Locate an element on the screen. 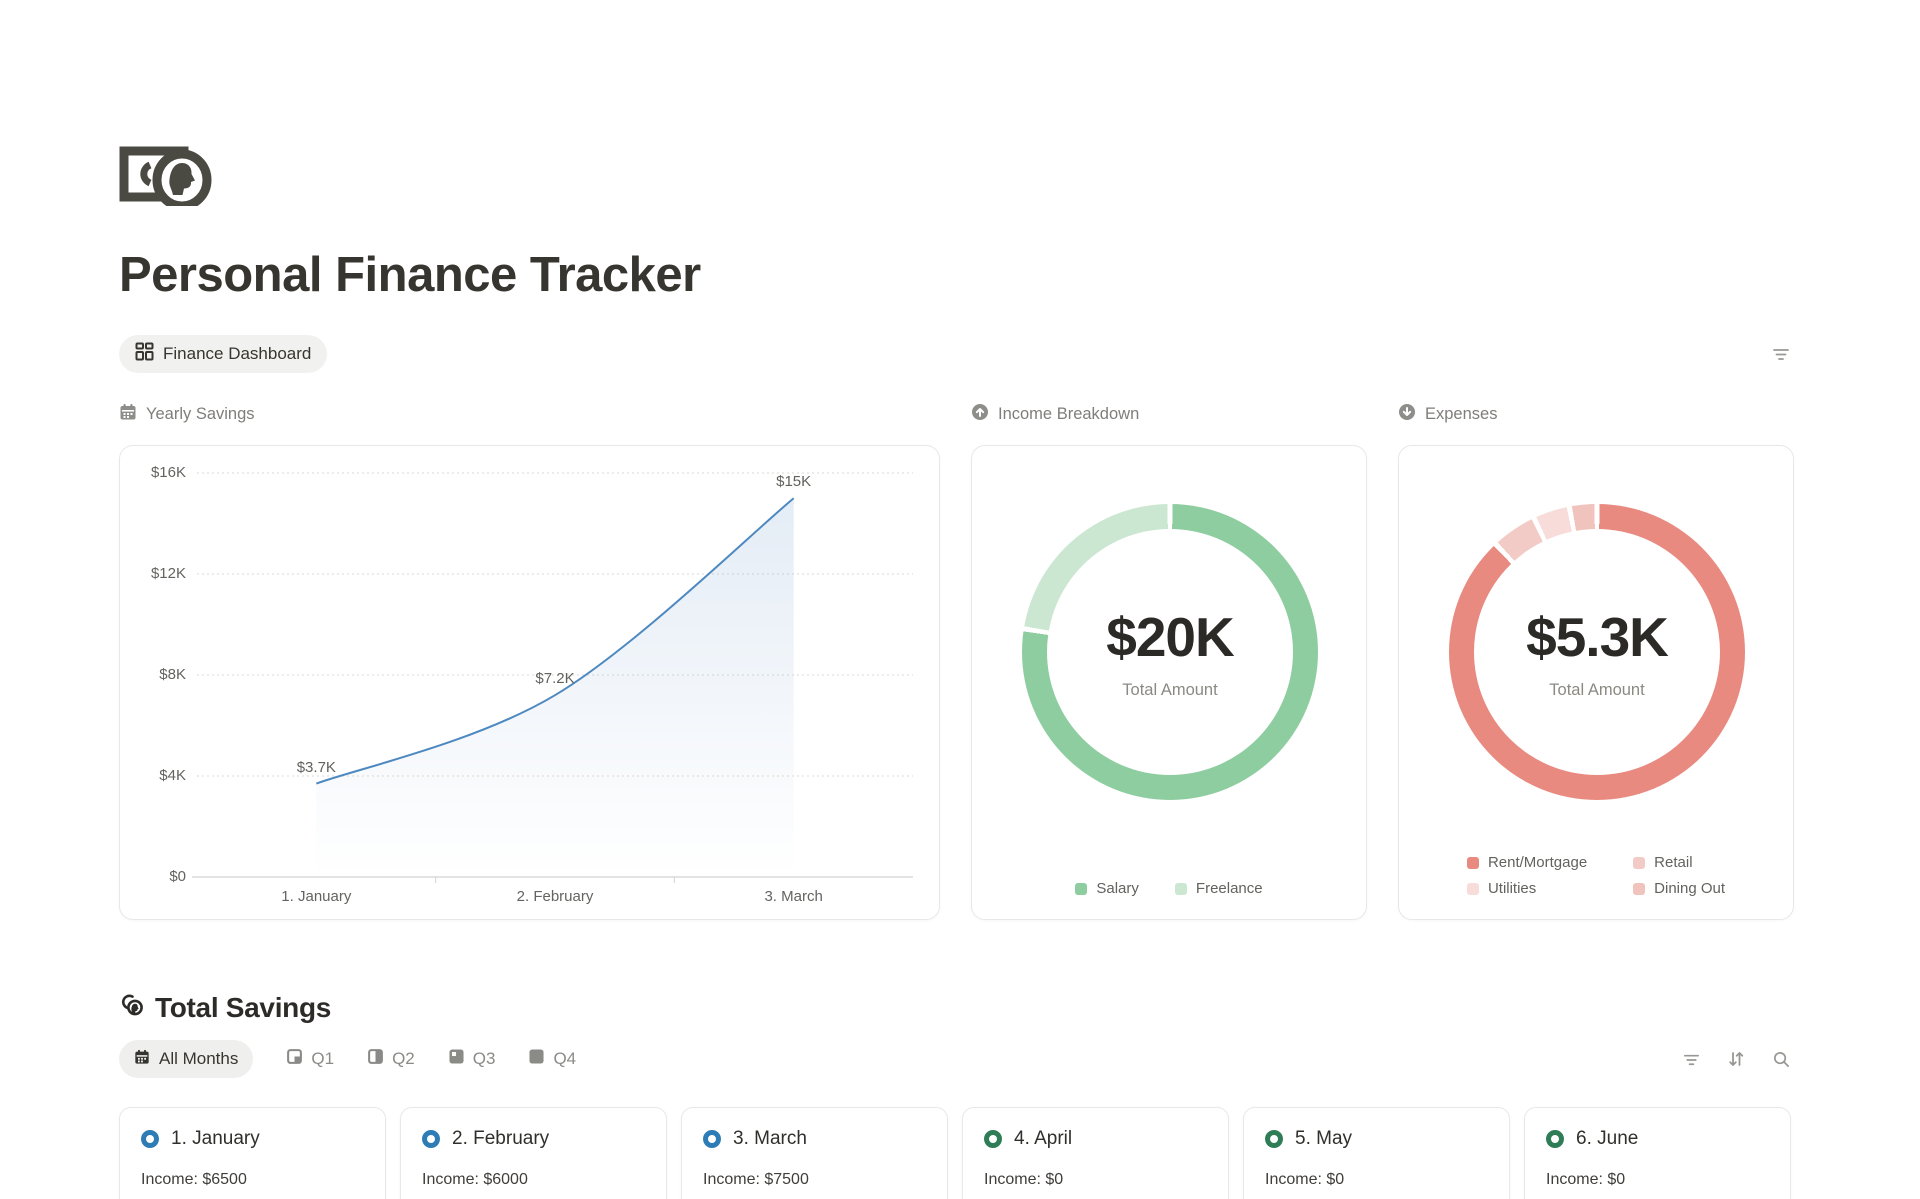 The width and height of the screenshot is (1920, 1199). x-axis-label: 3. March is located at coordinates (793, 896).